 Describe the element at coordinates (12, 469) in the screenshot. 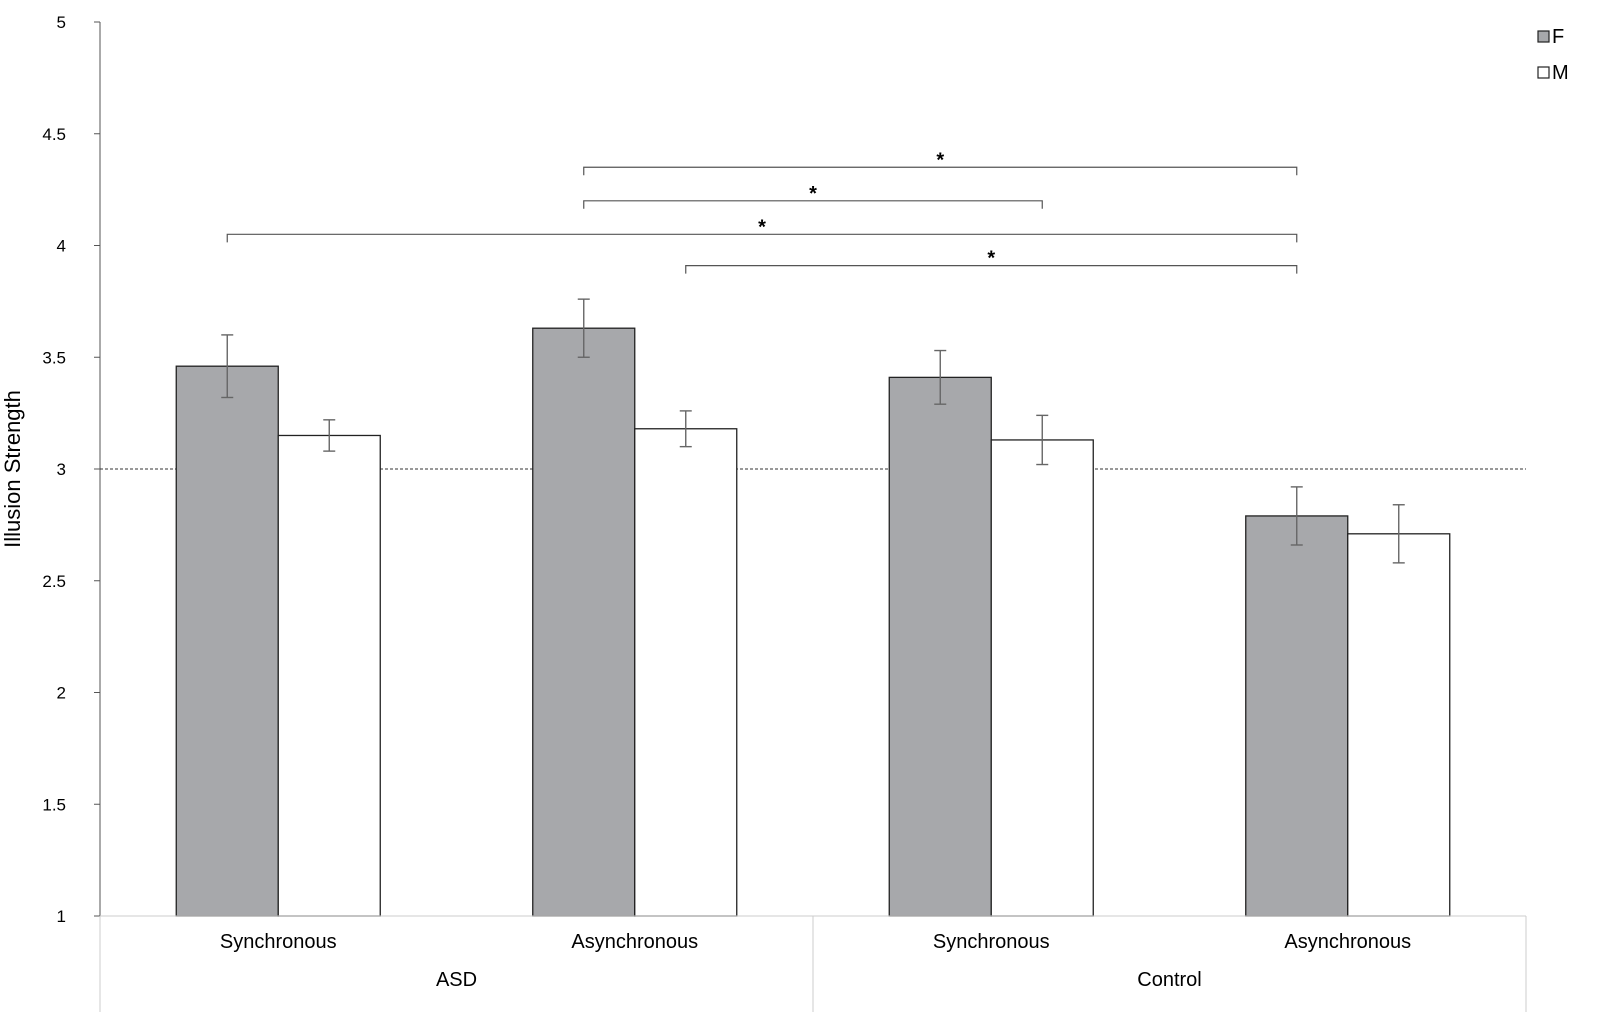

I see `y-axis-title: Illusion Strength` at that location.